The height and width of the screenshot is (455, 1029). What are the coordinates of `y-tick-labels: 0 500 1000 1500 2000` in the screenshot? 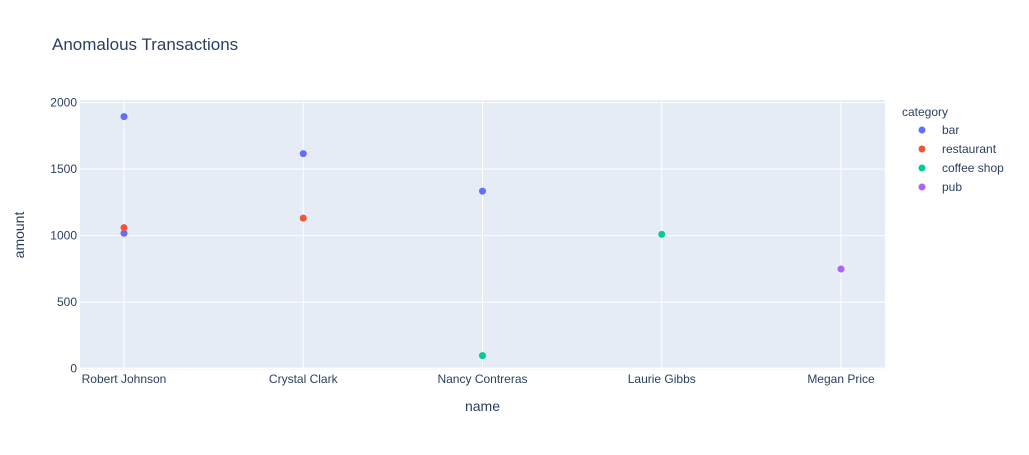 It's located at (63, 236).